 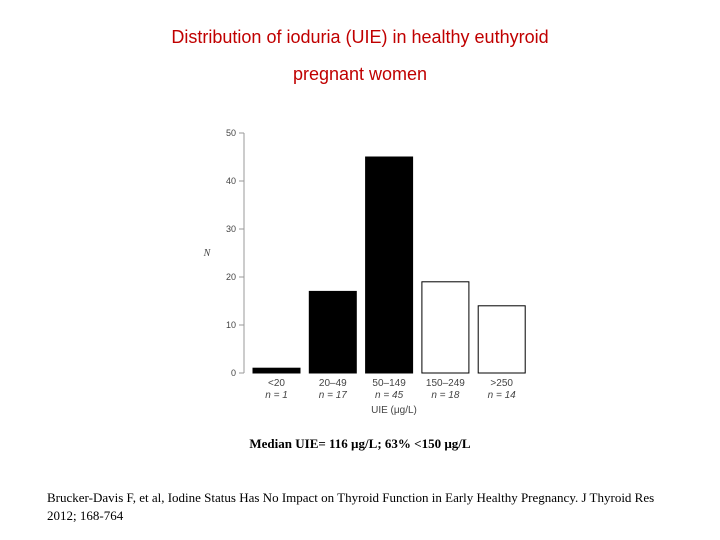 What do you see at coordinates (207, 253) in the screenshot?
I see `y-axis-title: N` at bounding box center [207, 253].